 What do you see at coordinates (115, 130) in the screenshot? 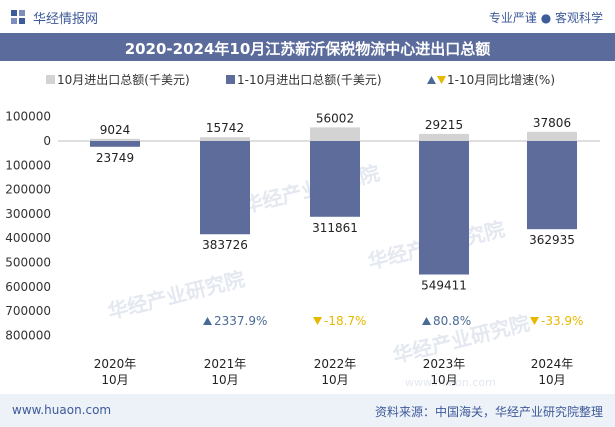
I see `data-label-month: 9024` at bounding box center [115, 130].